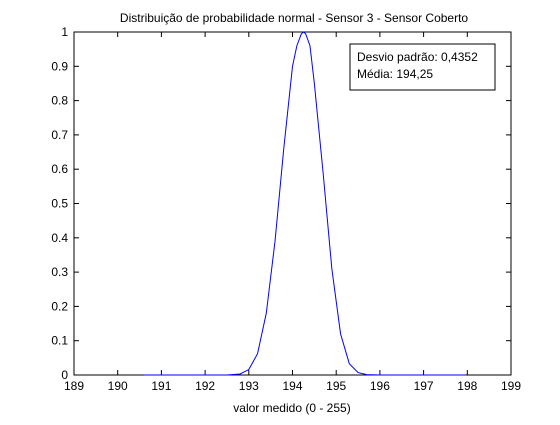 This screenshot has height=425, width=560. I want to click on y-tick-label: 0.2, so click(59, 306).